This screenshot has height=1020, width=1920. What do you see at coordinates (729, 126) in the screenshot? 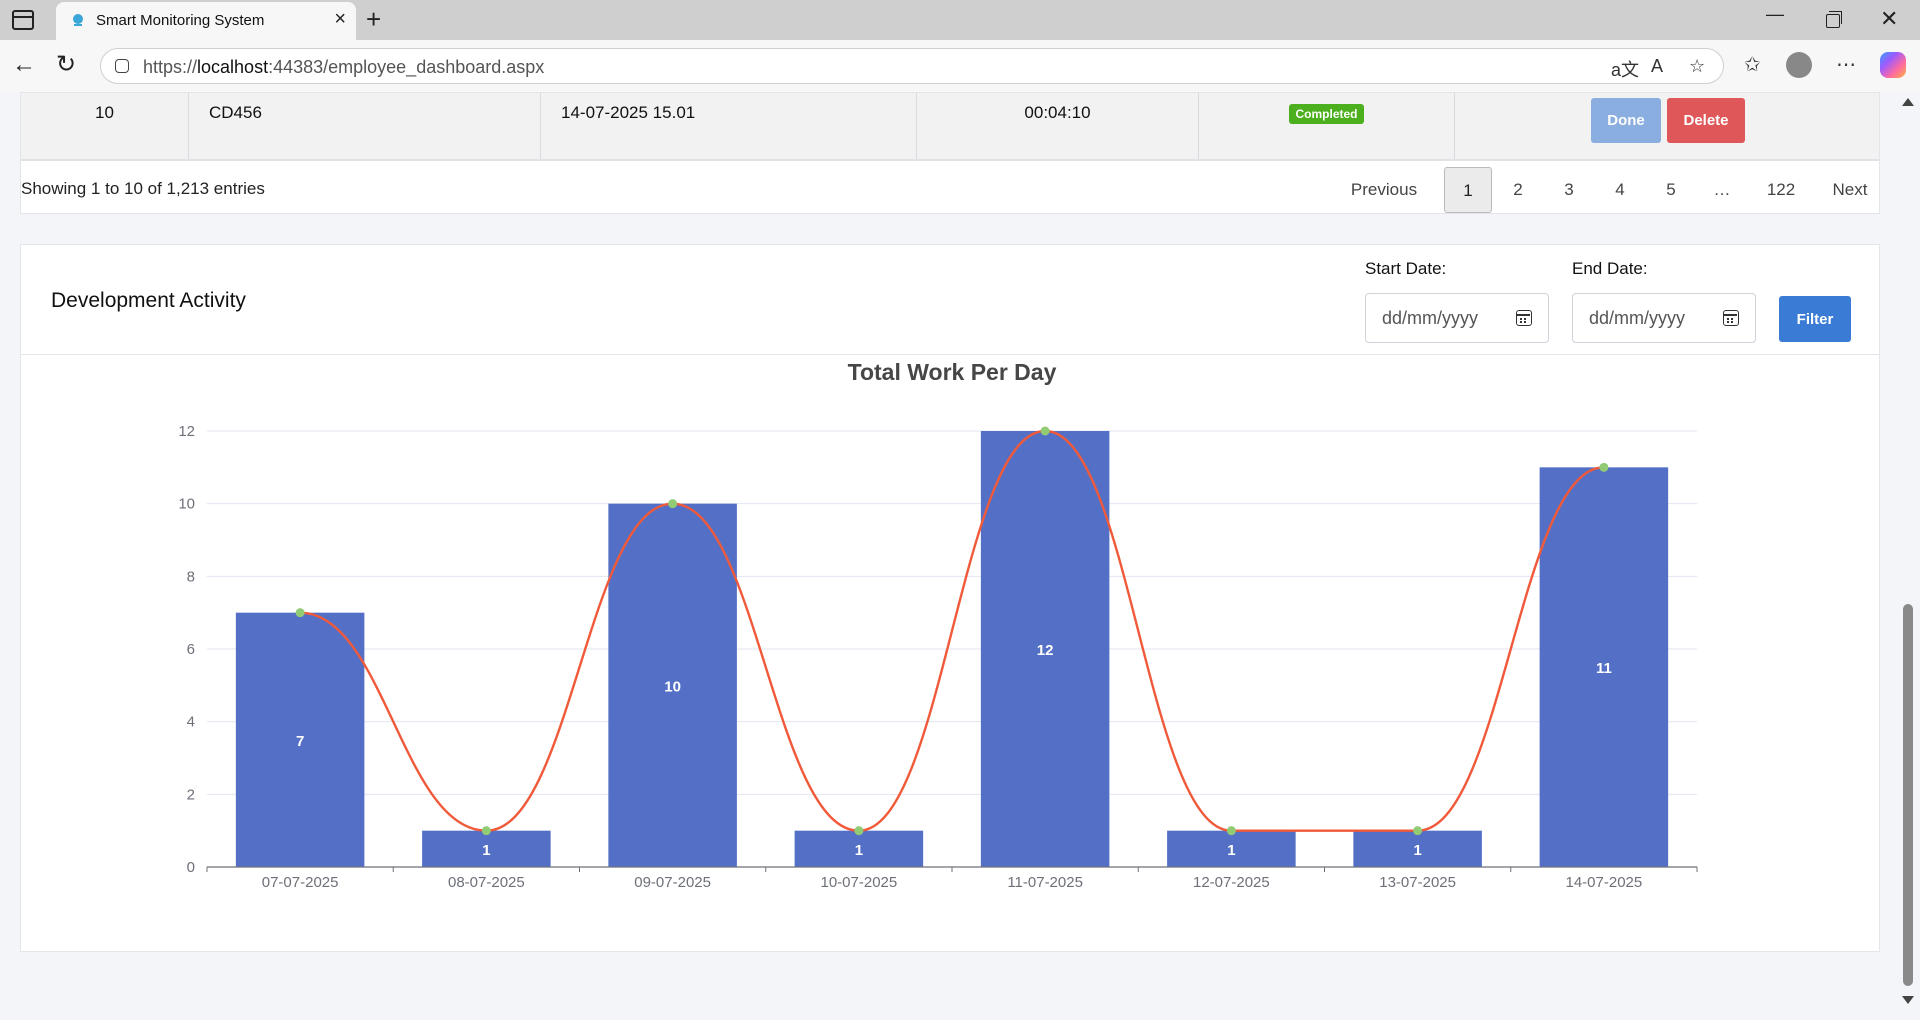
I see `row-datetime: 14-07-2025 15.01` at bounding box center [729, 126].